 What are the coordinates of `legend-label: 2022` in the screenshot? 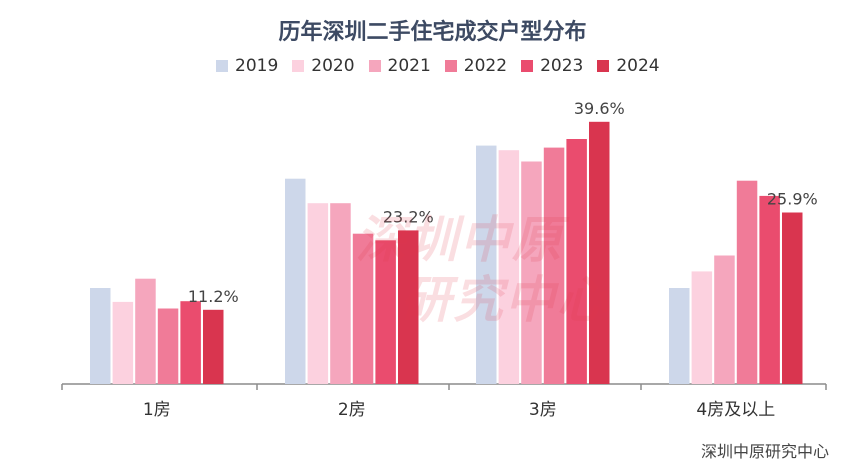 It's located at (485, 66).